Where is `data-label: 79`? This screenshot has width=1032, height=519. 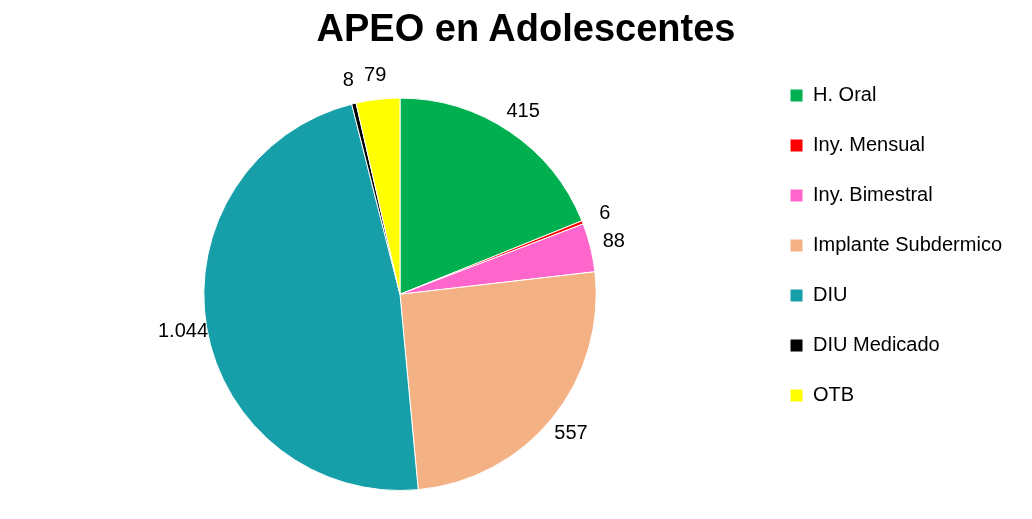 data-label: 79 is located at coordinates (375, 74).